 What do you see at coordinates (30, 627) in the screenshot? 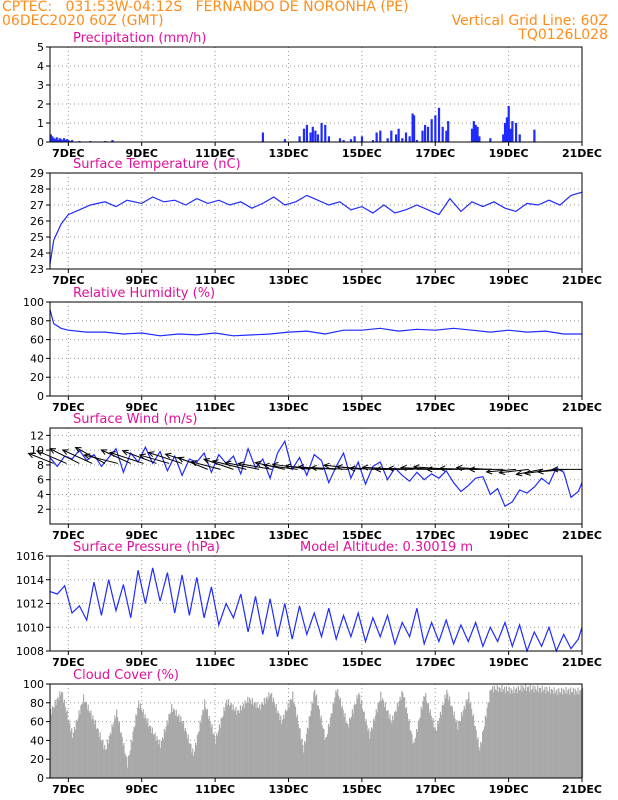
I see `ytick-label: 1010` at bounding box center [30, 627].